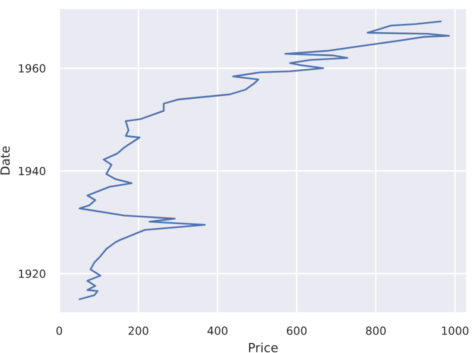 This screenshot has height=353, width=474. Describe the element at coordinates (138, 330) in the screenshot. I see `x-tick-label: 200` at that location.